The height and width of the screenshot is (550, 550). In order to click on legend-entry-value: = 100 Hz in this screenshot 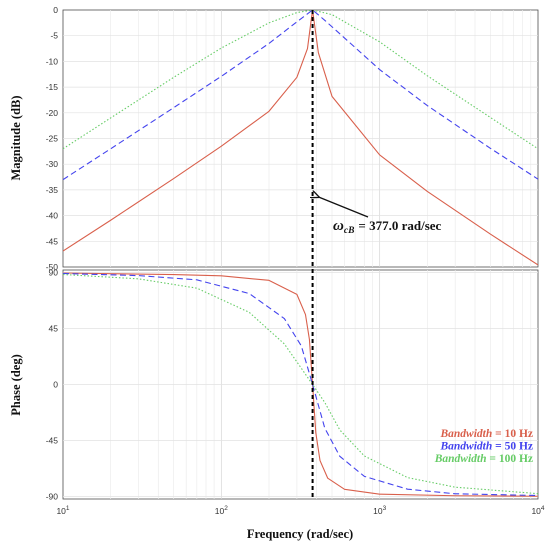, I will do `click(510, 459)`.